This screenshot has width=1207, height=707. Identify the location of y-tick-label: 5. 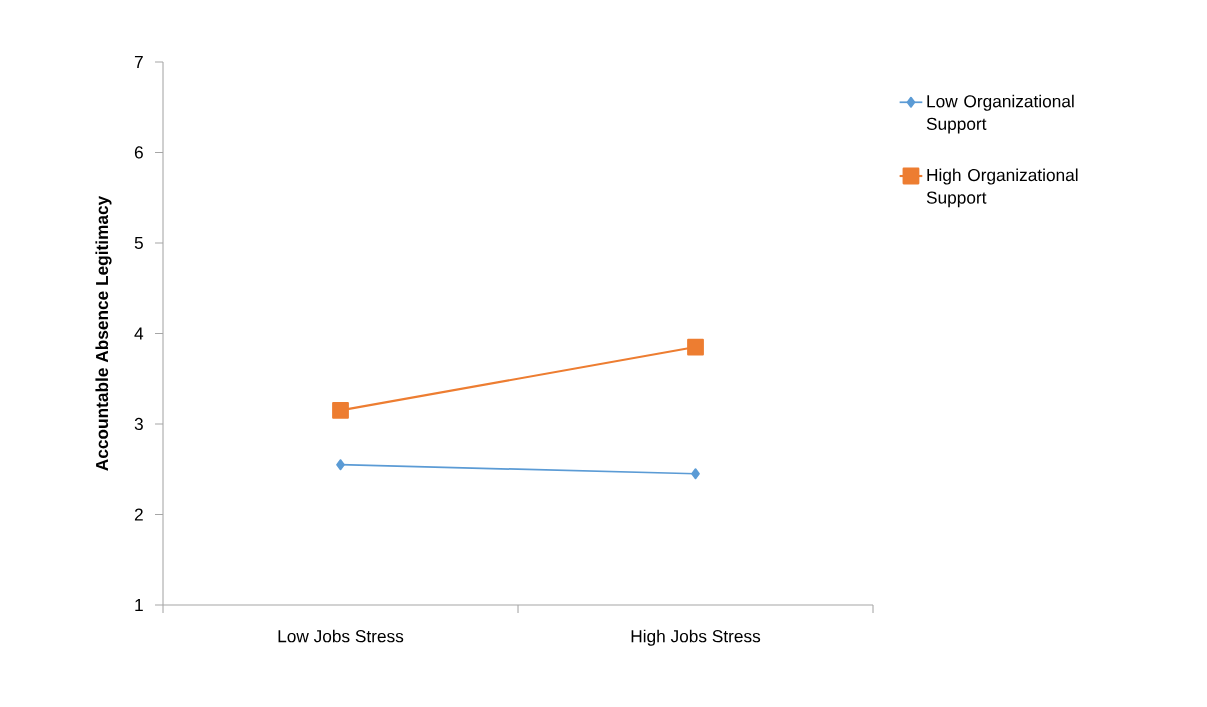
(138, 243).